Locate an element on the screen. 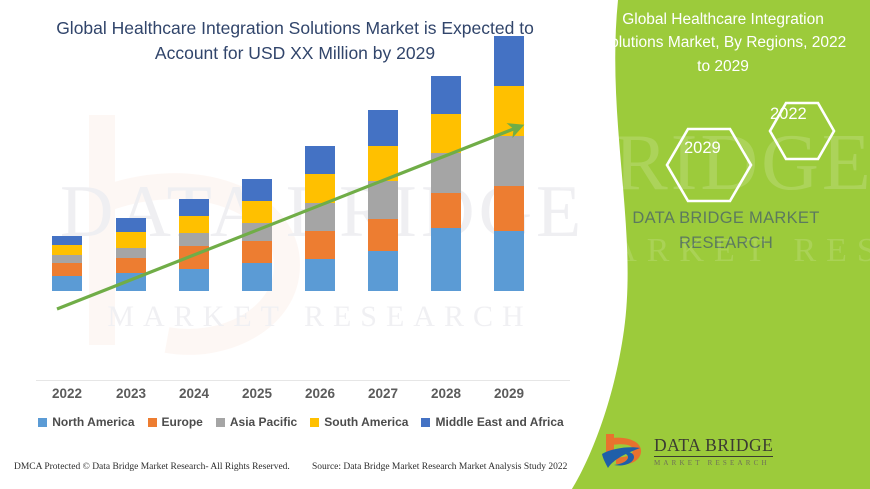 This screenshot has height=489, width=870. legend-item-asia-pacific: Asia Pacific is located at coordinates (256, 422).